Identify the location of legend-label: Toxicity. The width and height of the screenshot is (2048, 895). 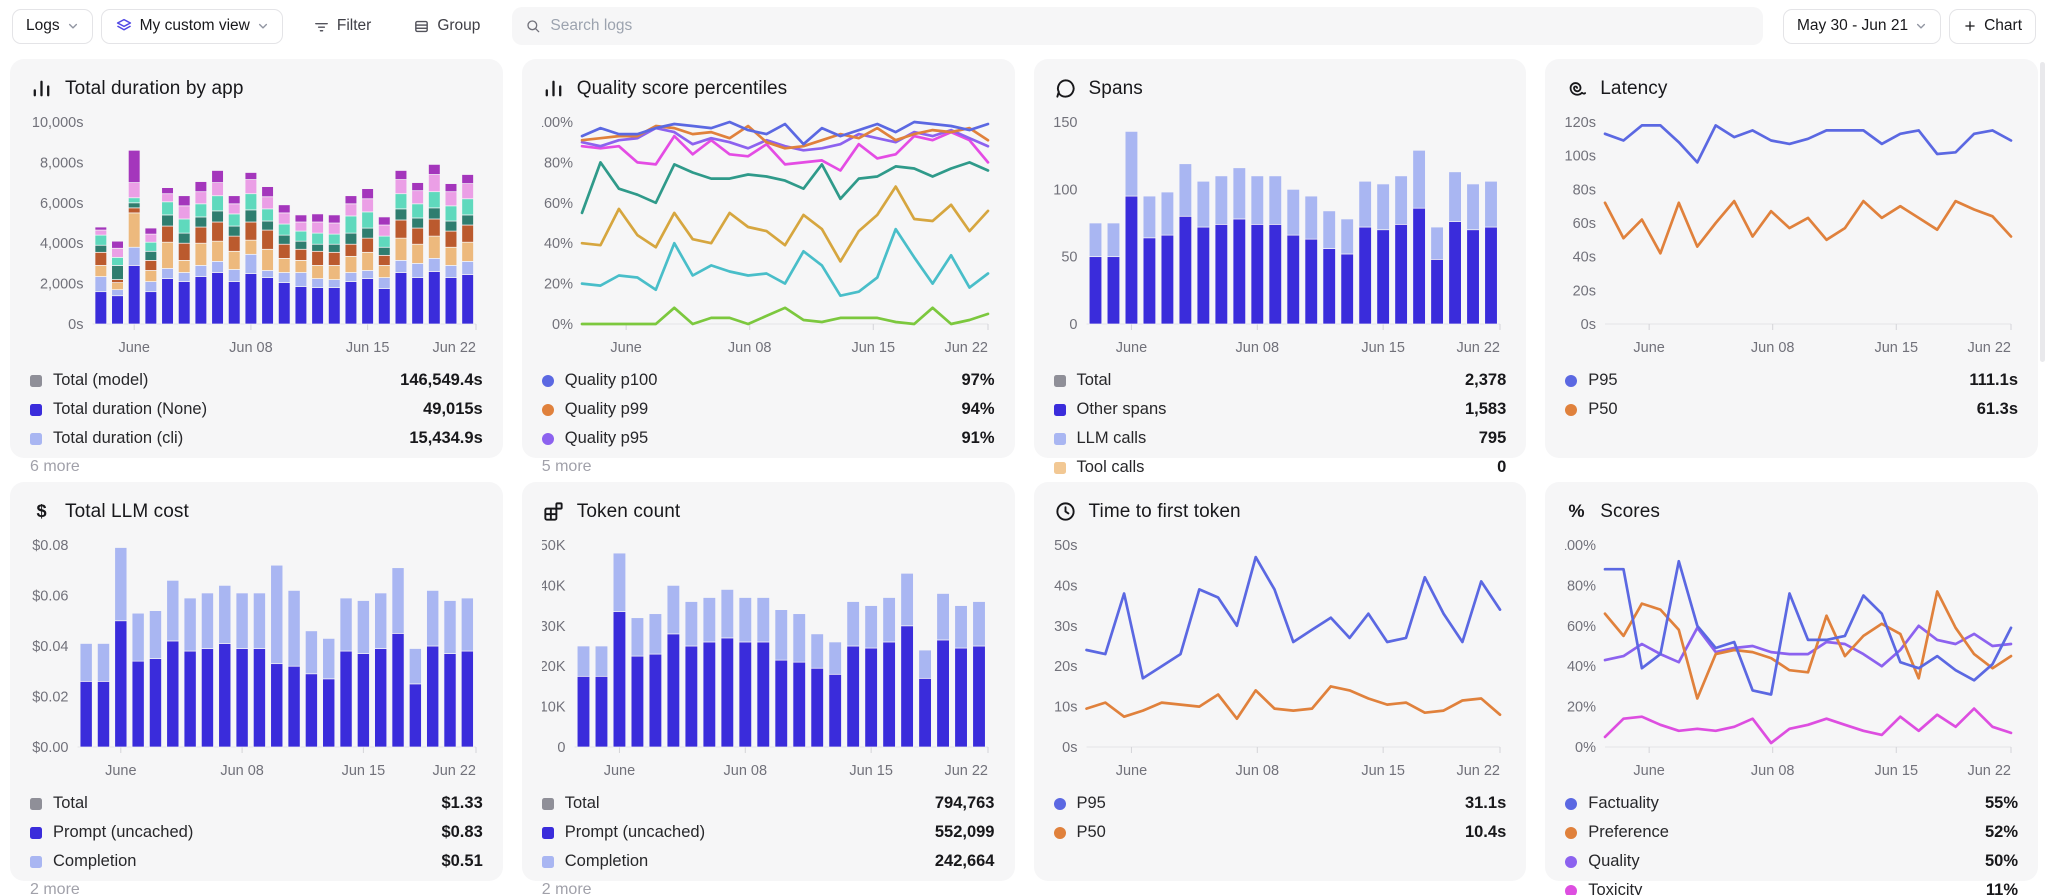
(1615, 888).